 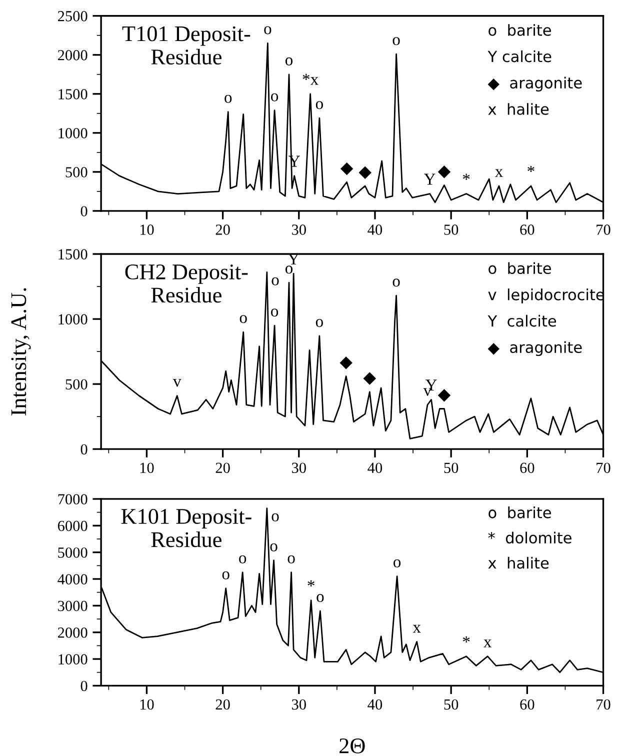 What do you see at coordinates (530, 538) in the screenshot?
I see `annotation: * dolomite` at bounding box center [530, 538].